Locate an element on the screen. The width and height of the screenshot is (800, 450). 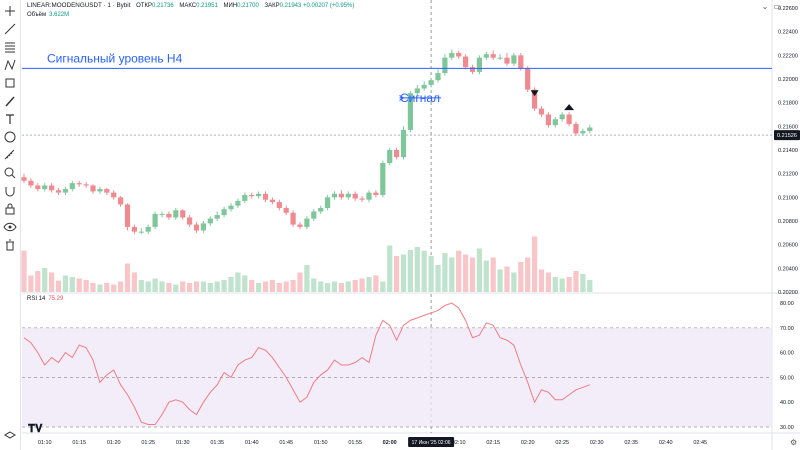
forecast-icon is located at coordinates (10, 83).